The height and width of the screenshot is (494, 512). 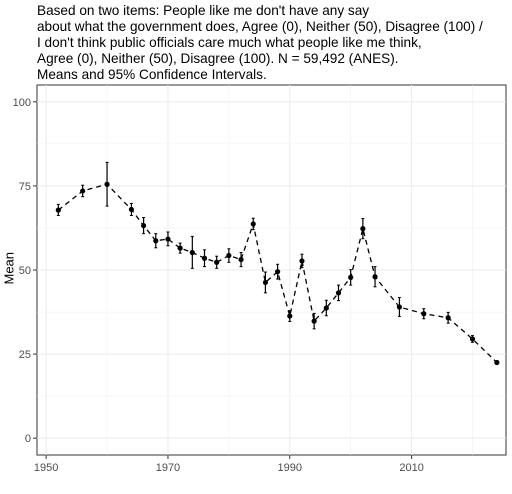 What do you see at coordinates (290, 468) in the screenshot?
I see `x-tick-label: 1990` at bounding box center [290, 468].